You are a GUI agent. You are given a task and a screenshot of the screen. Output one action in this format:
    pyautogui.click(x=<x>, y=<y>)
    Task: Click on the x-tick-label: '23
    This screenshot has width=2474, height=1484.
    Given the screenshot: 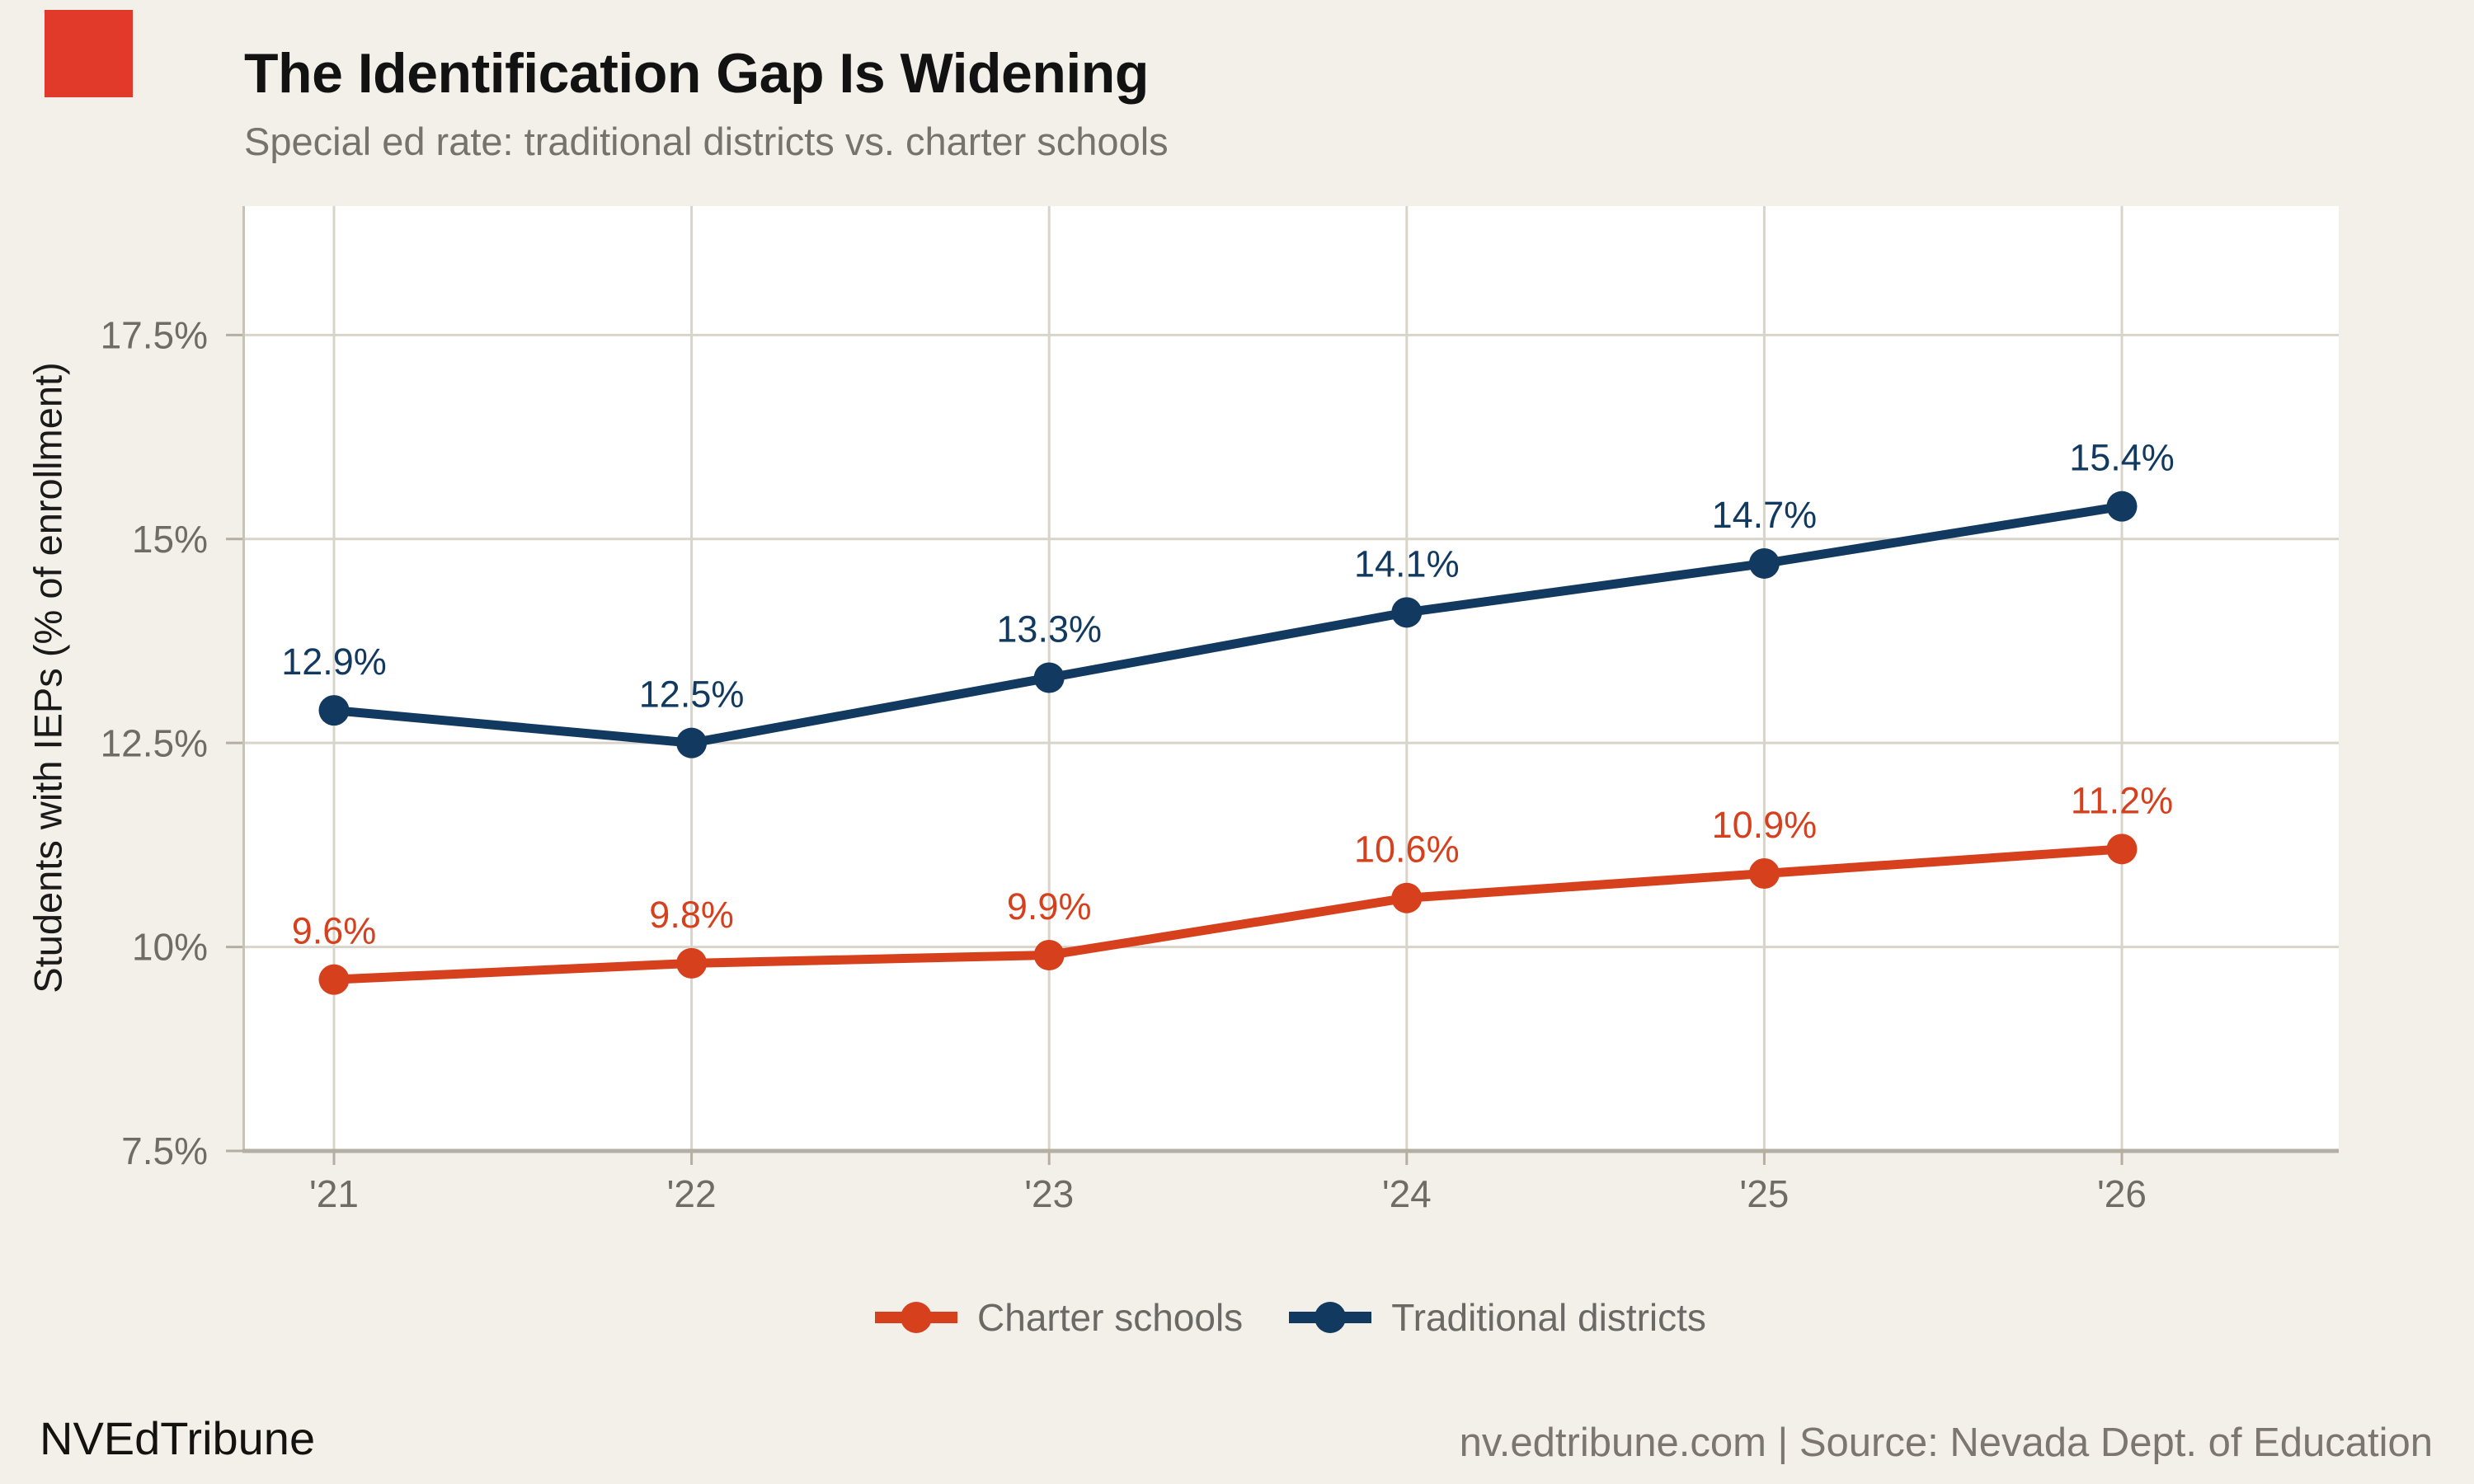 What is the action you would take?
    pyautogui.click(x=1049, y=1193)
    